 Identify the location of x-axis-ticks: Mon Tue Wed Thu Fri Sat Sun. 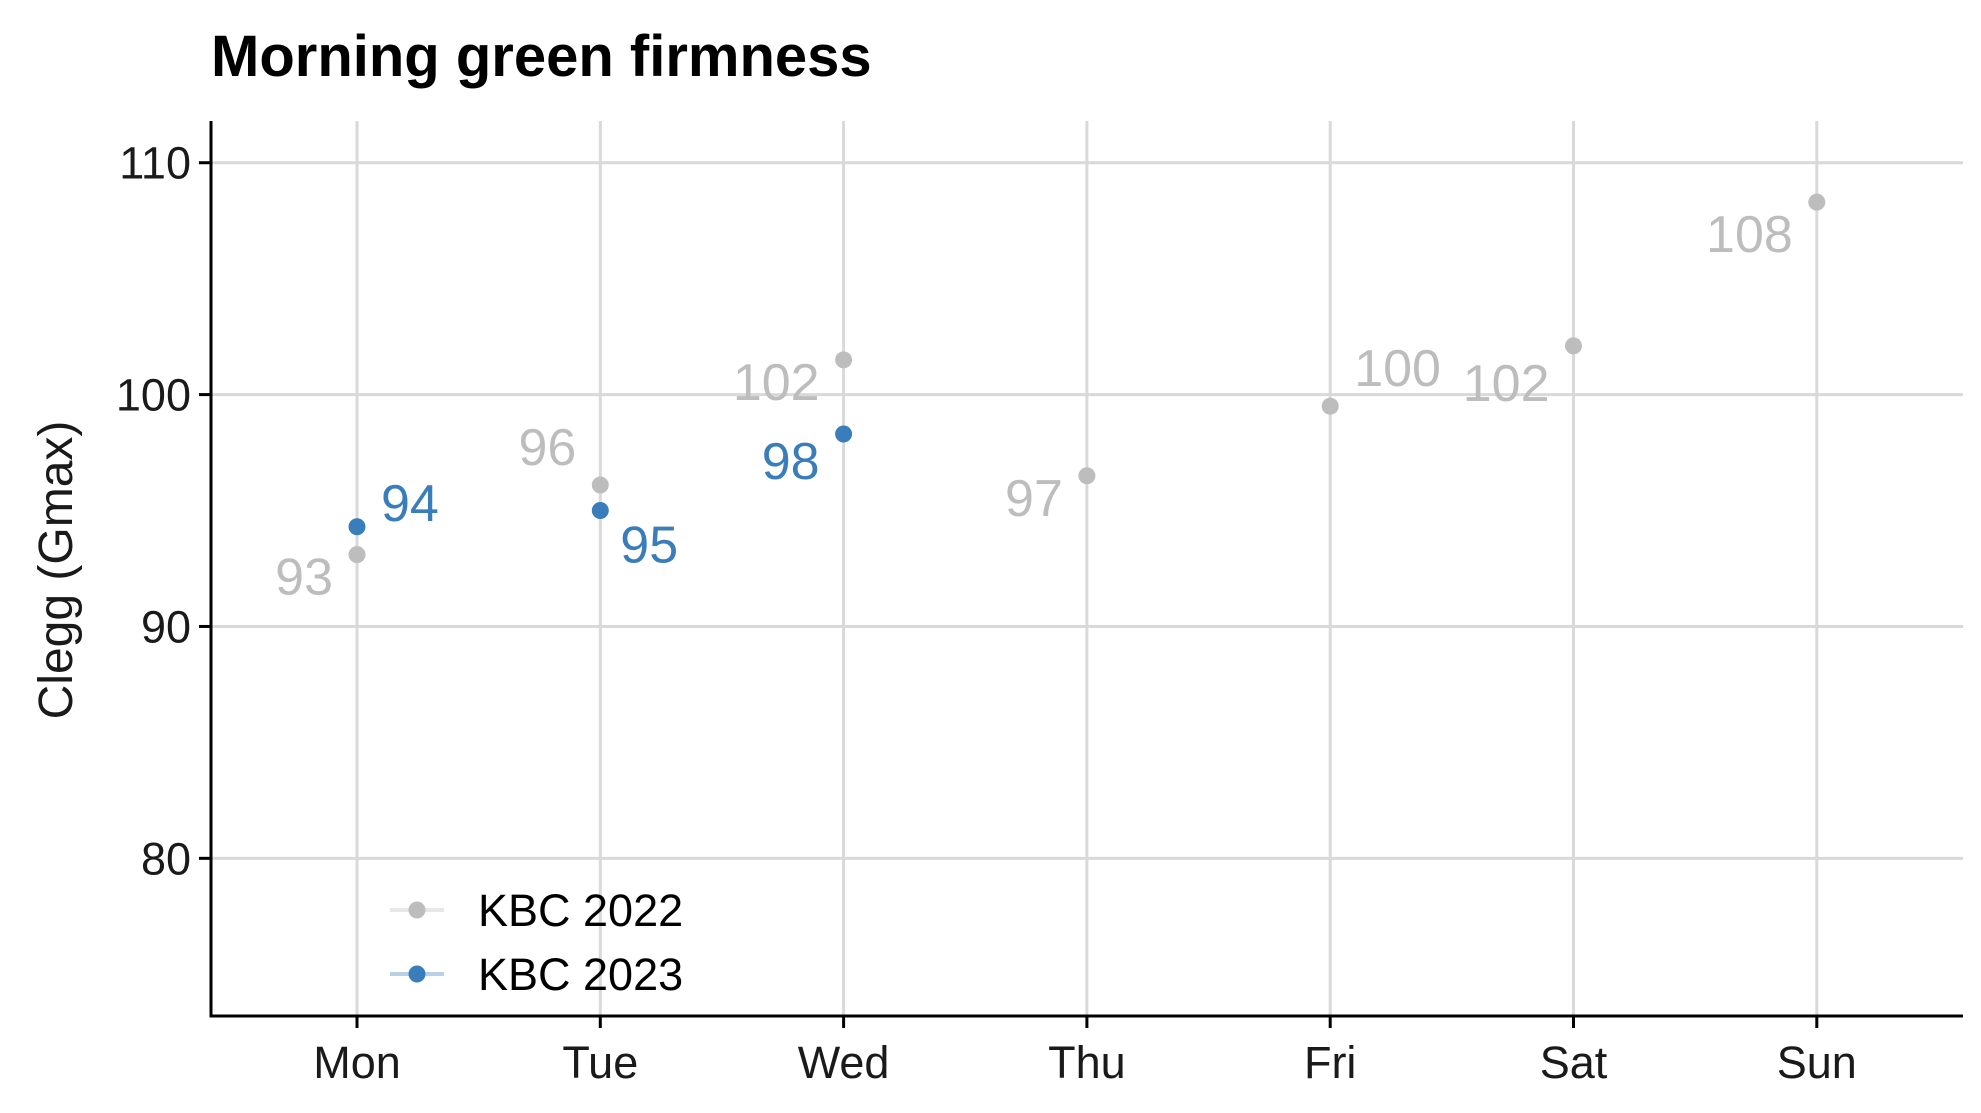
(1085, 1052).